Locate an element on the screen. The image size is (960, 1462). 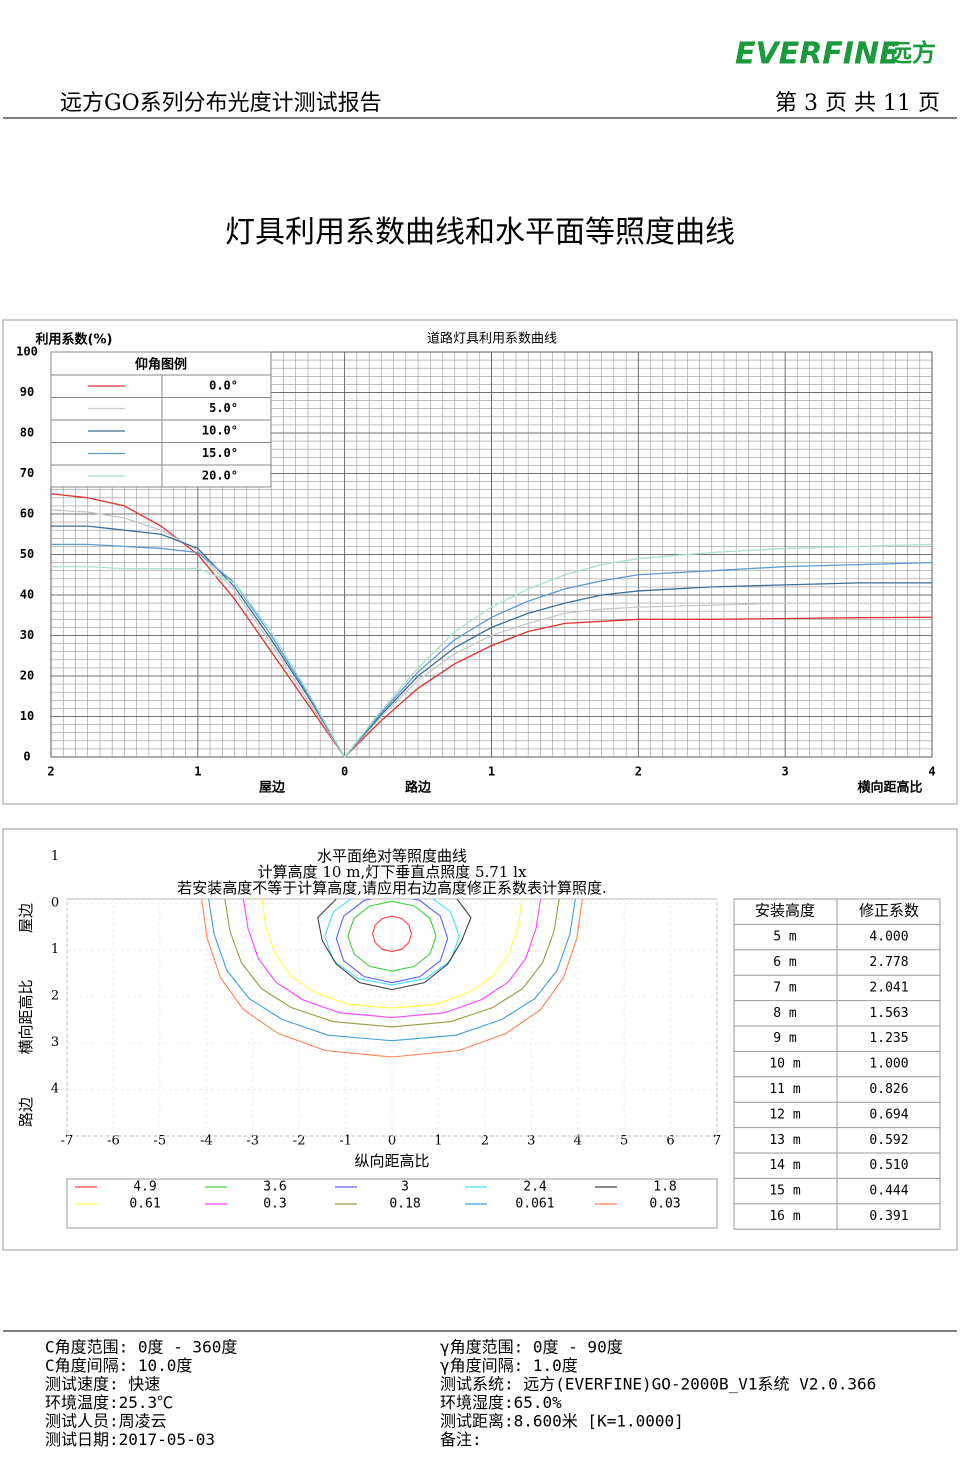
legend-label: 0.18 is located at coordinates (404, 1204).